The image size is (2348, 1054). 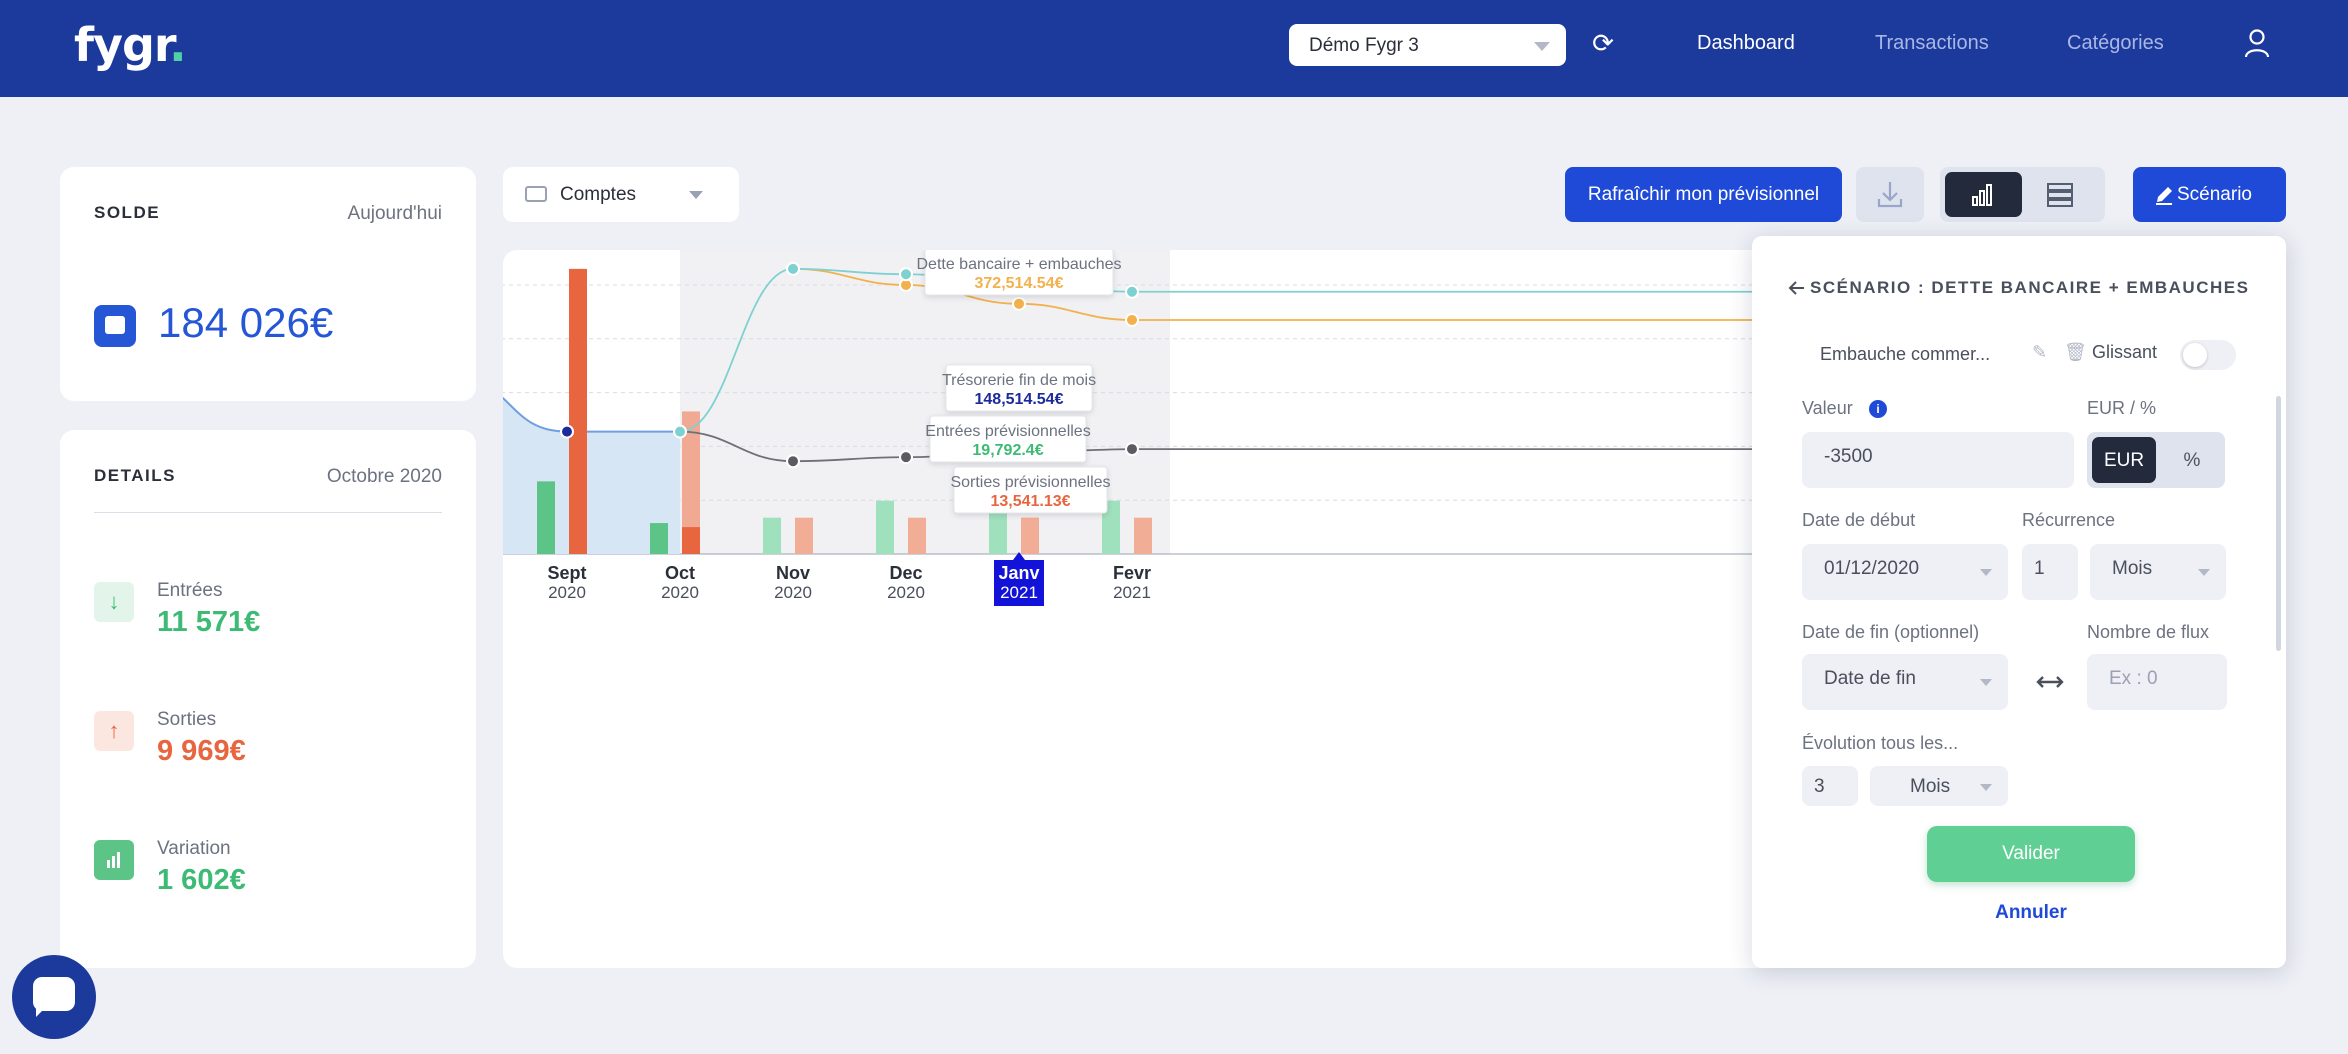 I want to click on date-debut-select: 01/12/2020, so click(x=1905, y=572).